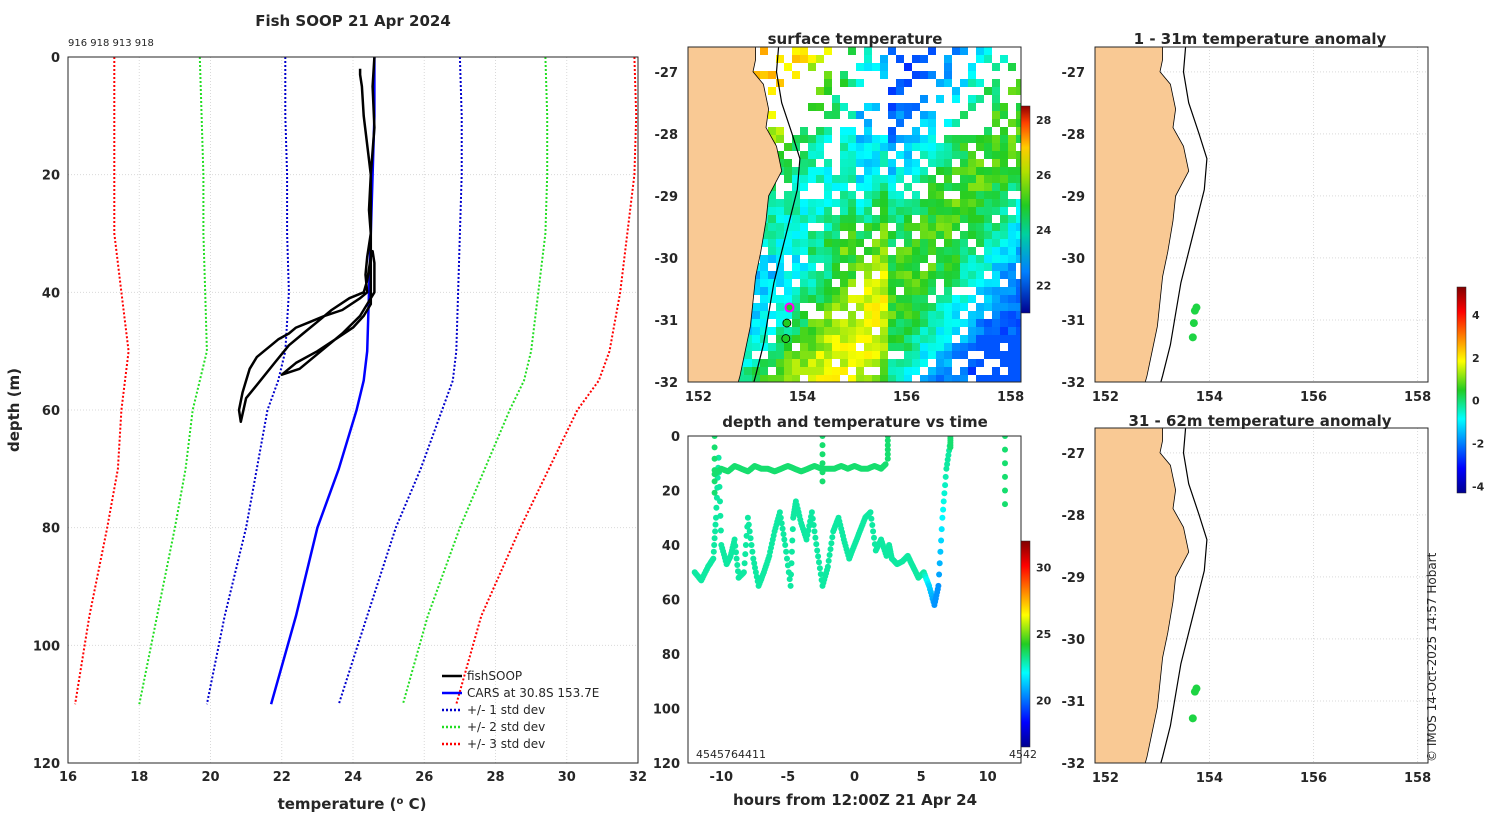  What do you see at coordinates (139, 777) in the screenshot?
I see `profile-xtick-label: 18` at bounding box center [139, 777].